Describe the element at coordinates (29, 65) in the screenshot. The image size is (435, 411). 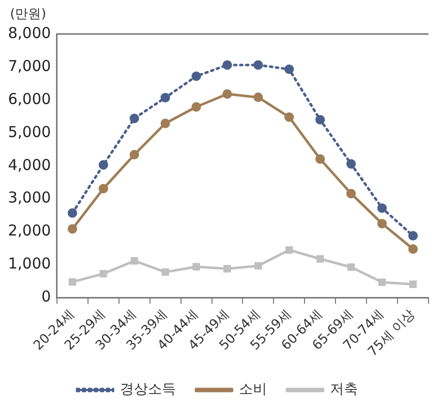
I see `y-tick-label: 7,000` at that location.